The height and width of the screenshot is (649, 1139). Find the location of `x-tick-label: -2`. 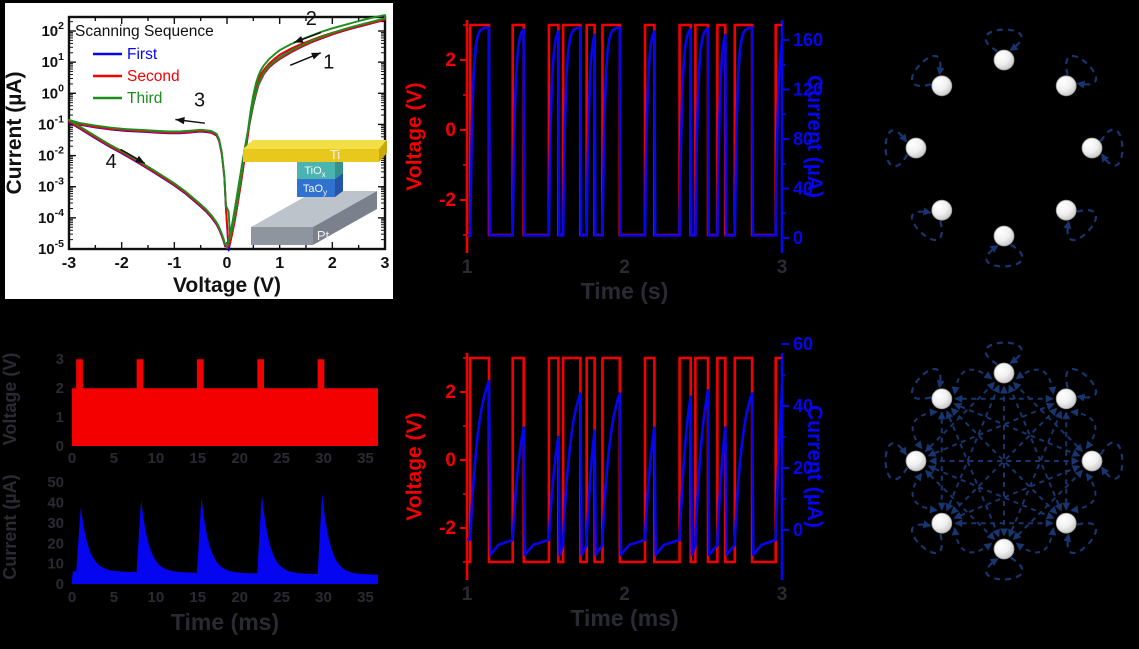

x-tick-label: -2 is located at coordinates (122, 263).